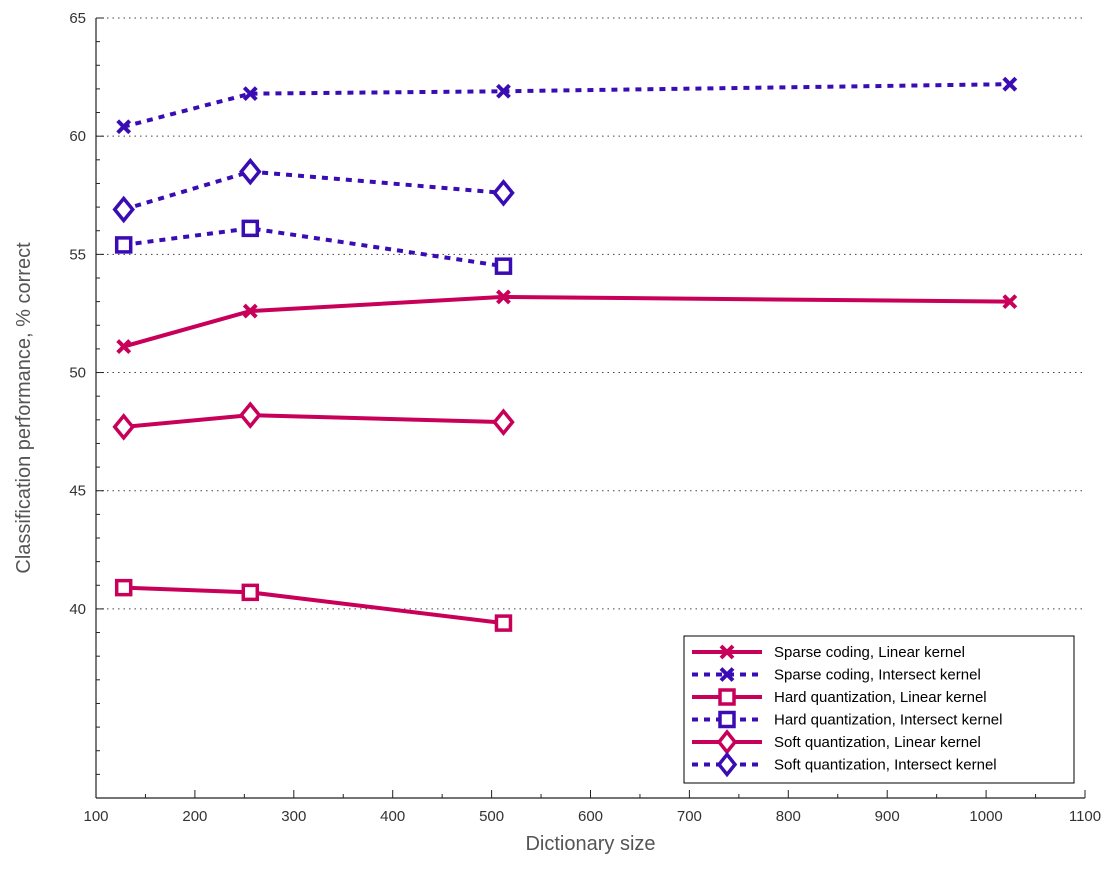 Image resolution: width=1114 pixels, height=878 pixels. I want to click on legend-entry: Soft quantization, Intersect kernel, so click(844, 764).